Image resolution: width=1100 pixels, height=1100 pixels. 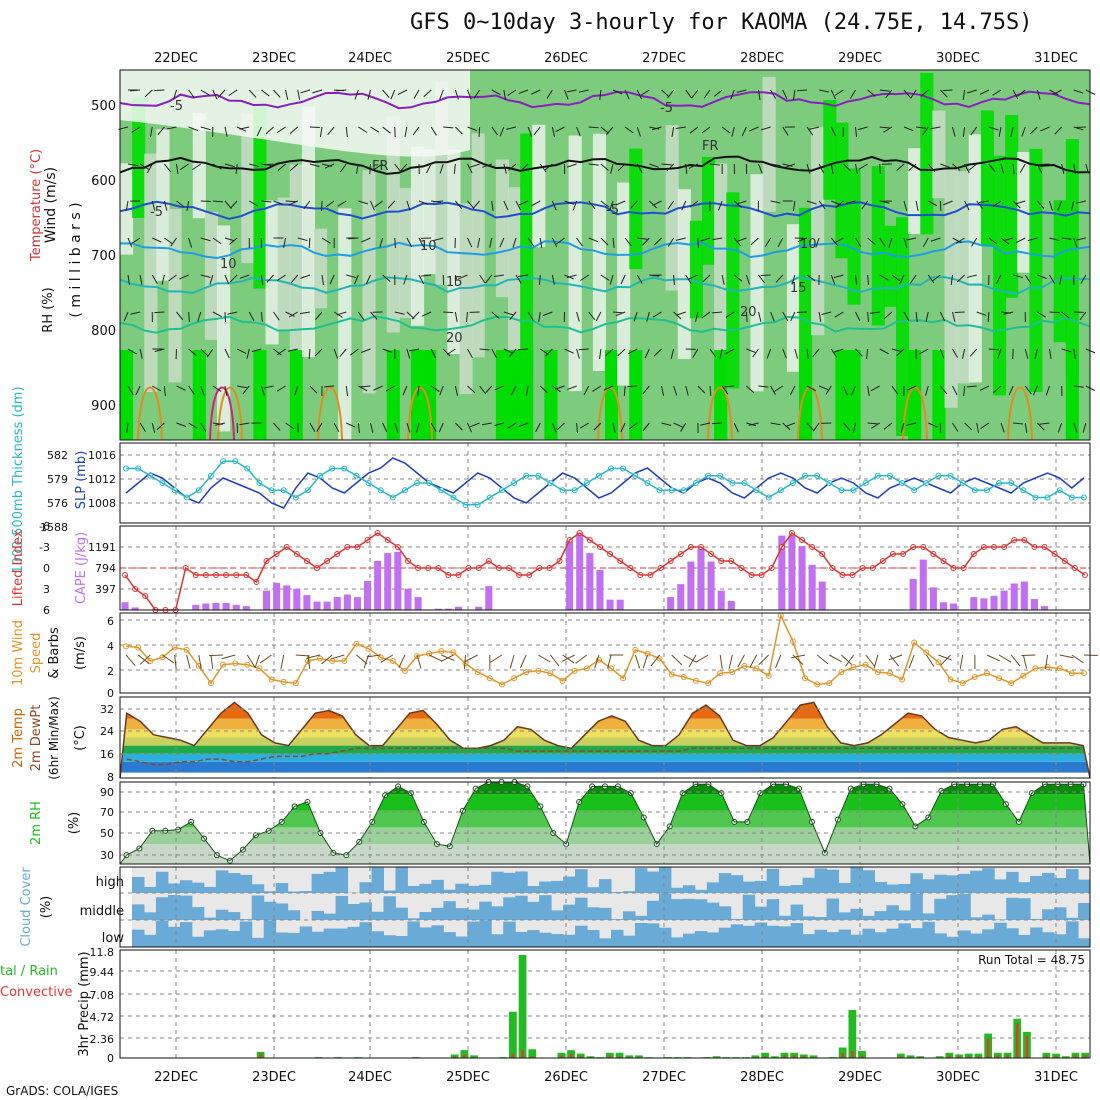 What do you see at coordinates (54, 738) in the screenshot?
I see `minmax-label: (6hr Min/Max)` at bounding box center [54, 738].